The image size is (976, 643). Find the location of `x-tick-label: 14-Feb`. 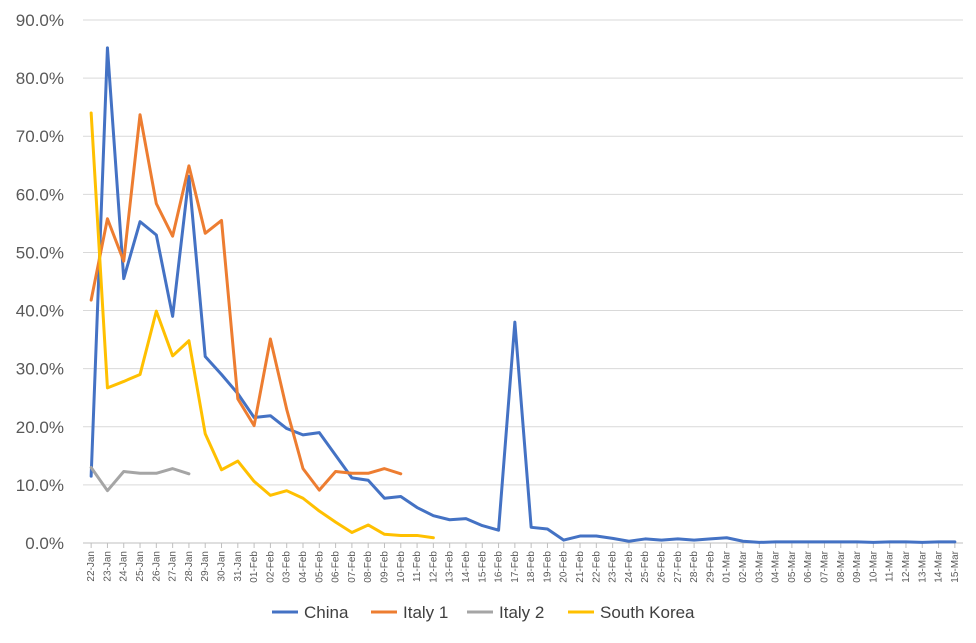

x-tick-label: 14-Feb is located at coordinates (466, 567).